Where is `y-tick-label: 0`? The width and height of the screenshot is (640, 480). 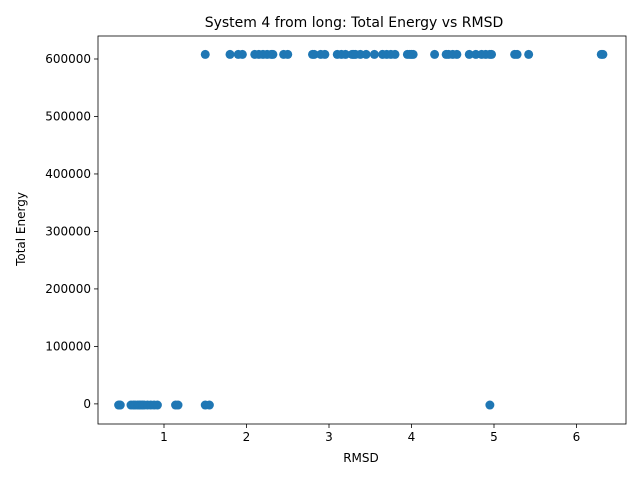 y-tick-label: 0 is located at coordinates (87, 404).